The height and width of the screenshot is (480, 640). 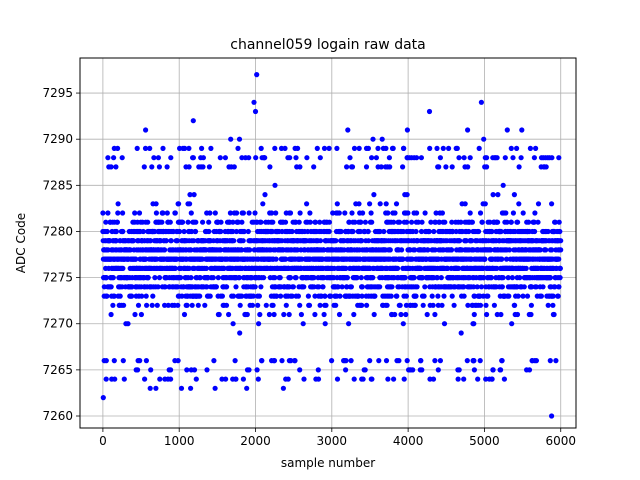 I want to click on y-axis-label: ADC Code, so click(x=21, y=243).